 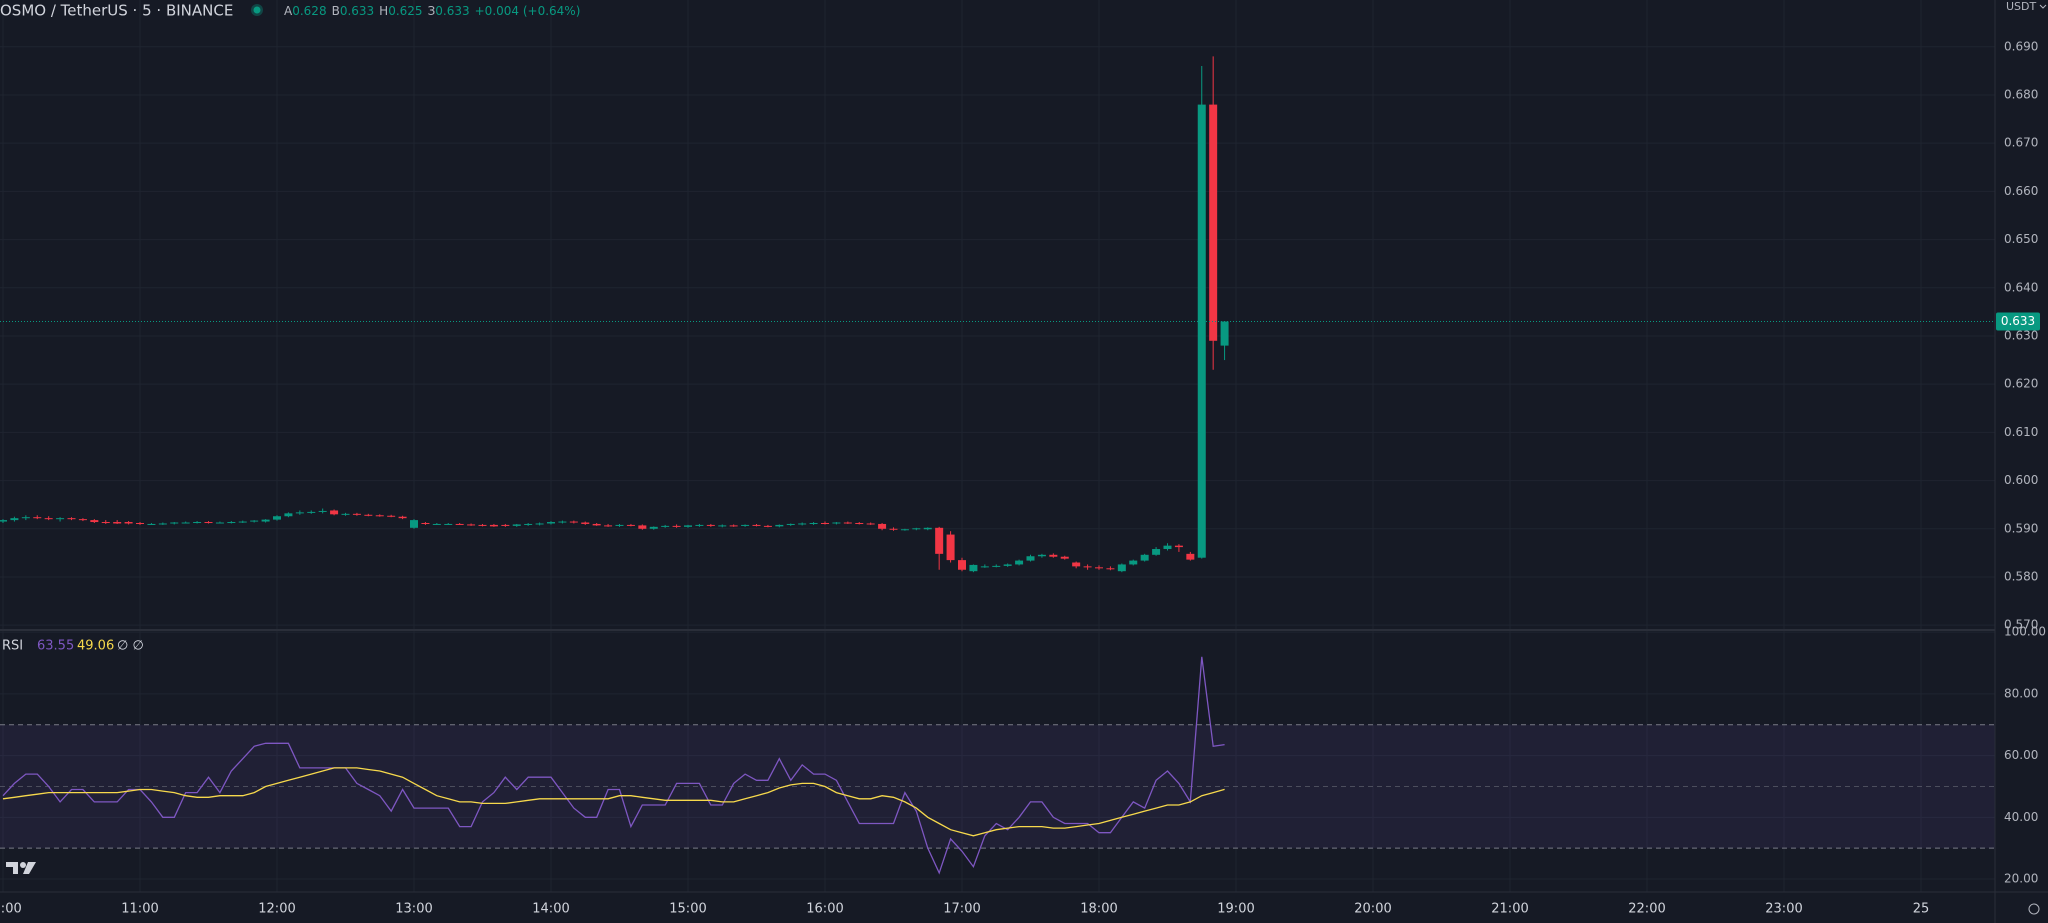 I want to click on last-price-box, so click(x=2018, y=321).